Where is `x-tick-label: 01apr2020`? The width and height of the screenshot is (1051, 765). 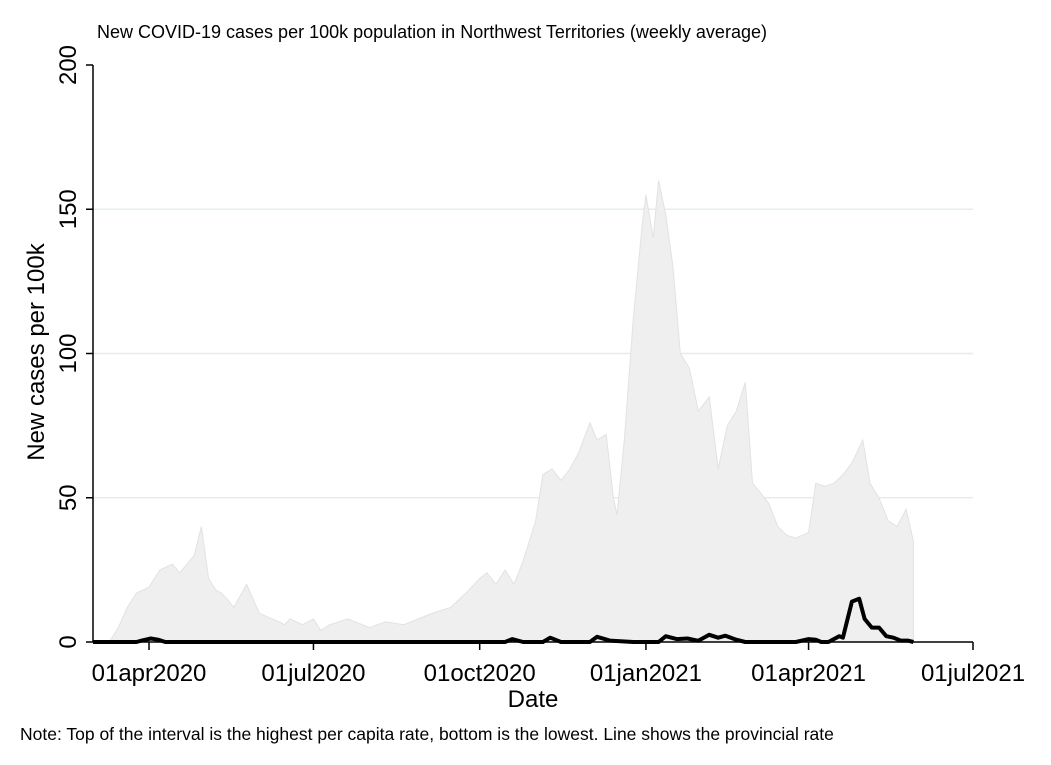
x-tick-label: 01apr2020 is located at coordinates (149, 673).